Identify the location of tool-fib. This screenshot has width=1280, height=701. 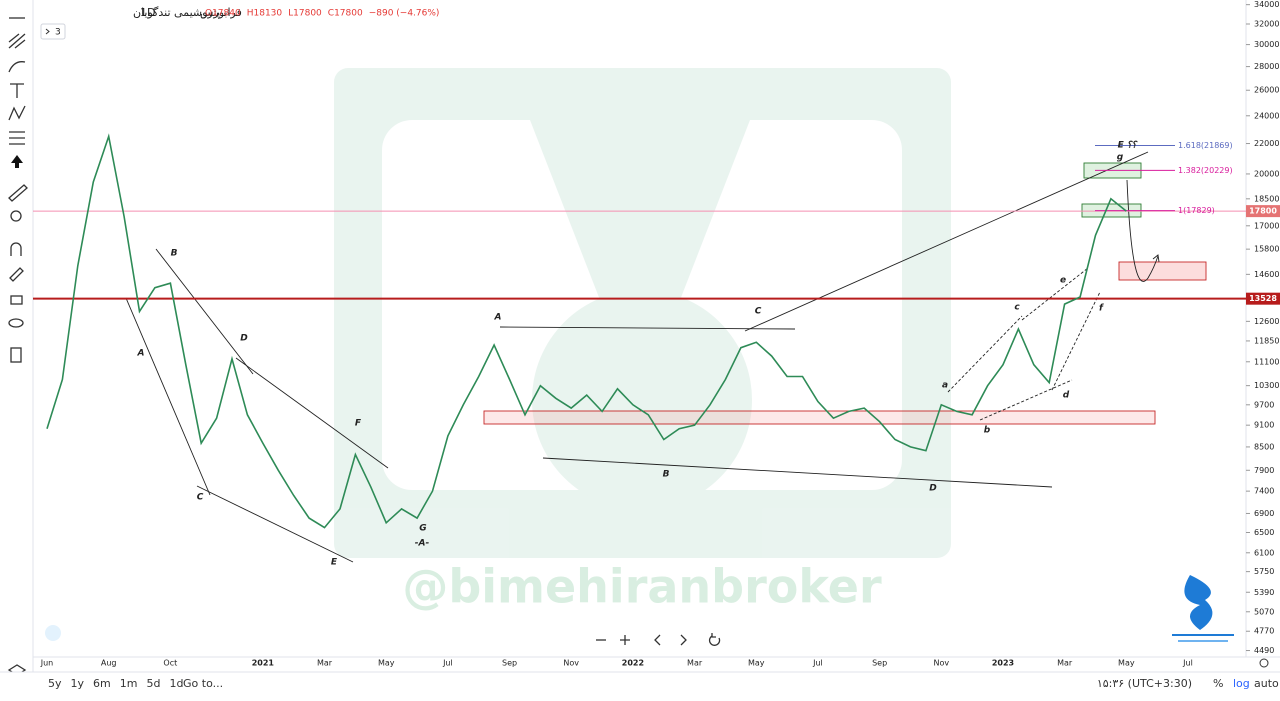
(17, 138).